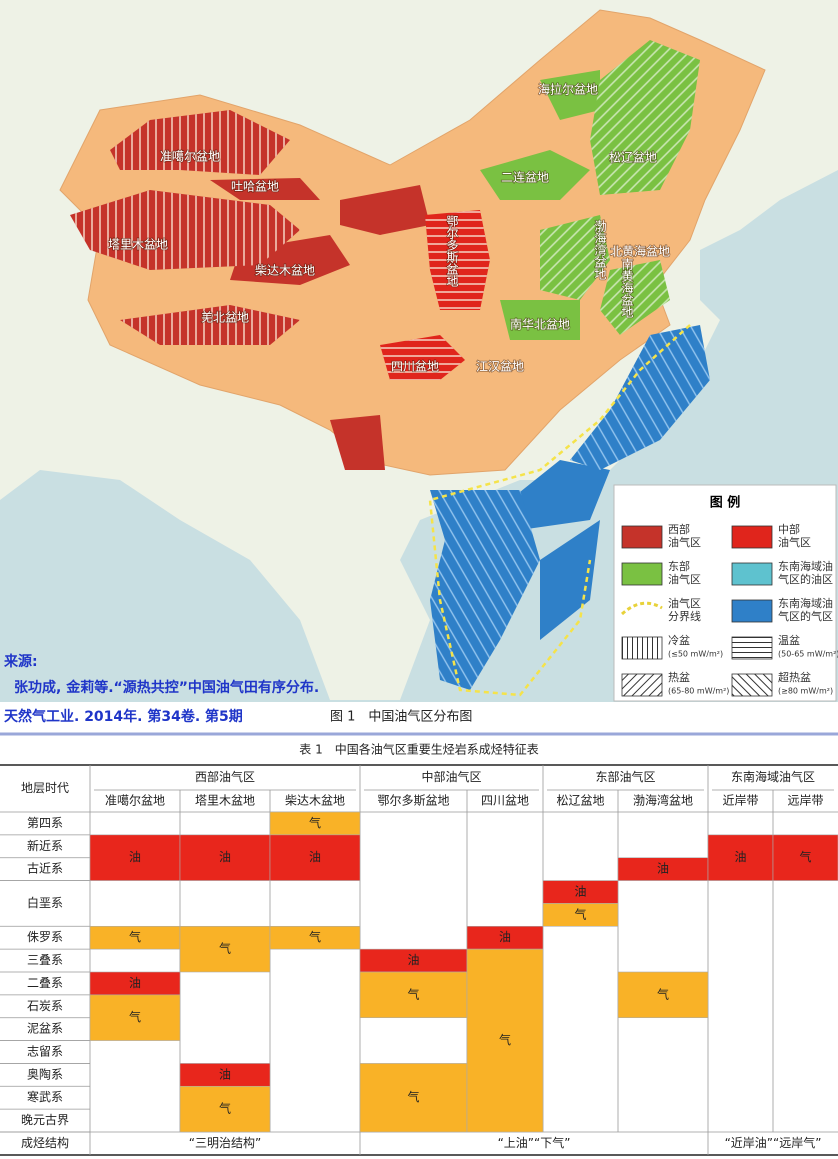 Image resolution: width=838 pixels, height=1159 pixels. I want to click on basin-label: 北黄海盆地, so click(640, 251).